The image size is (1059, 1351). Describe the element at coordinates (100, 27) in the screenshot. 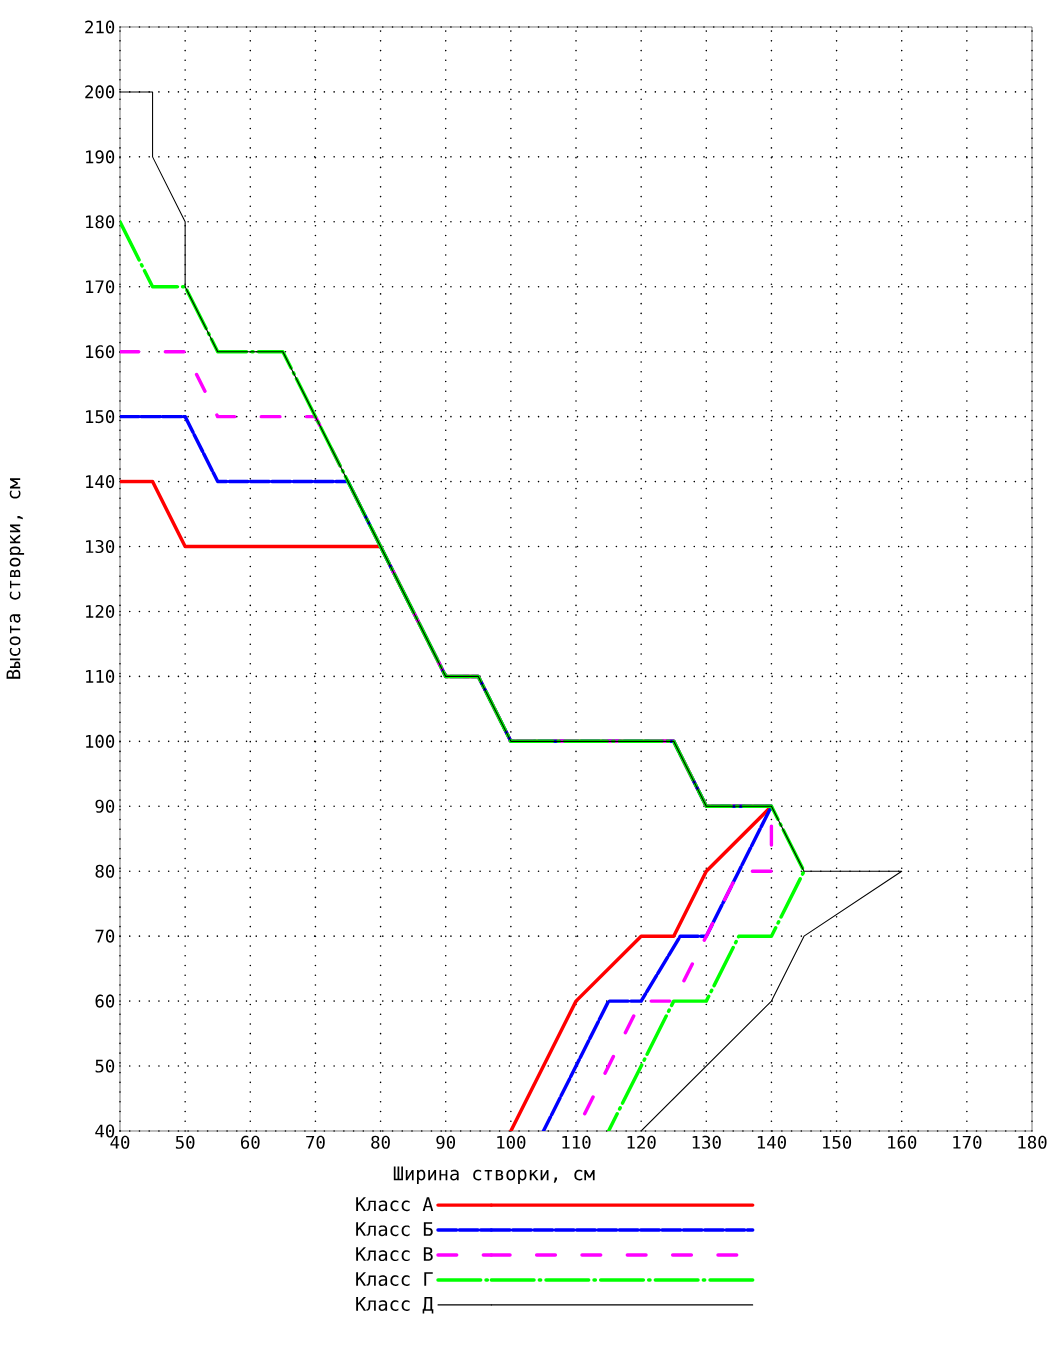

I see `y-tick-label: 210` at that location.